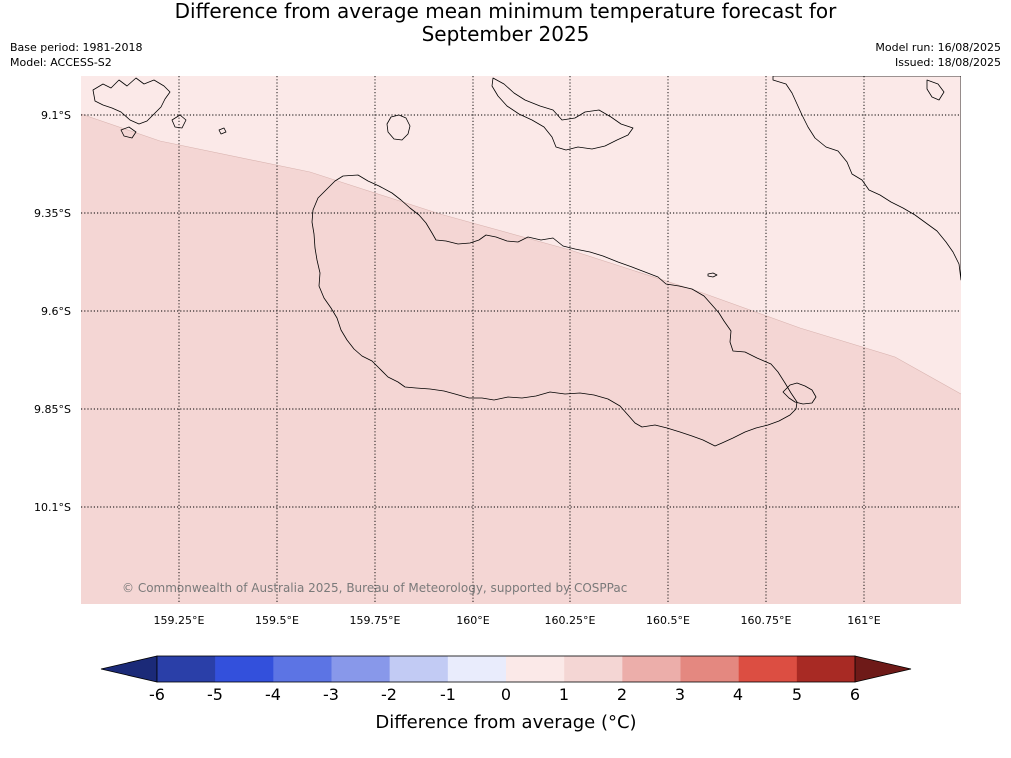 This screenshot has width=1011, height=758. I want to click on coastline-nw-island, so click(131, 101).